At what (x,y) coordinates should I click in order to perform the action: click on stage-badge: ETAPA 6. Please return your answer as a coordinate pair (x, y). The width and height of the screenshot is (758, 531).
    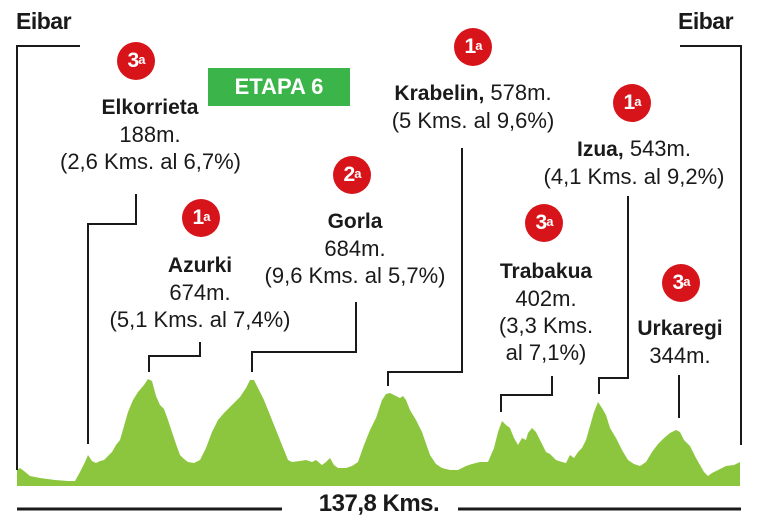
    Looking at the image, I should click on (279, 87).